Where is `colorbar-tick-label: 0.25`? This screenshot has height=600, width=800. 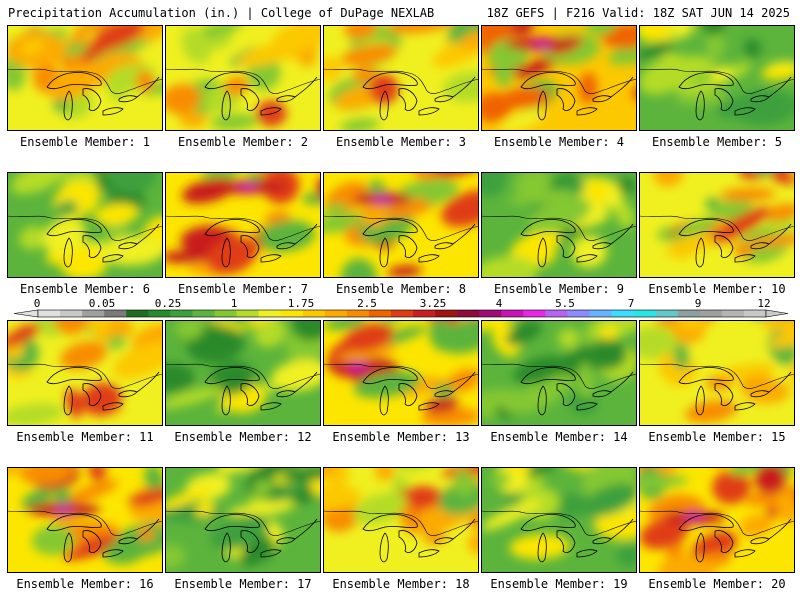 colorbar-tick-label: 0.25 is located at coordinates (168, 303).